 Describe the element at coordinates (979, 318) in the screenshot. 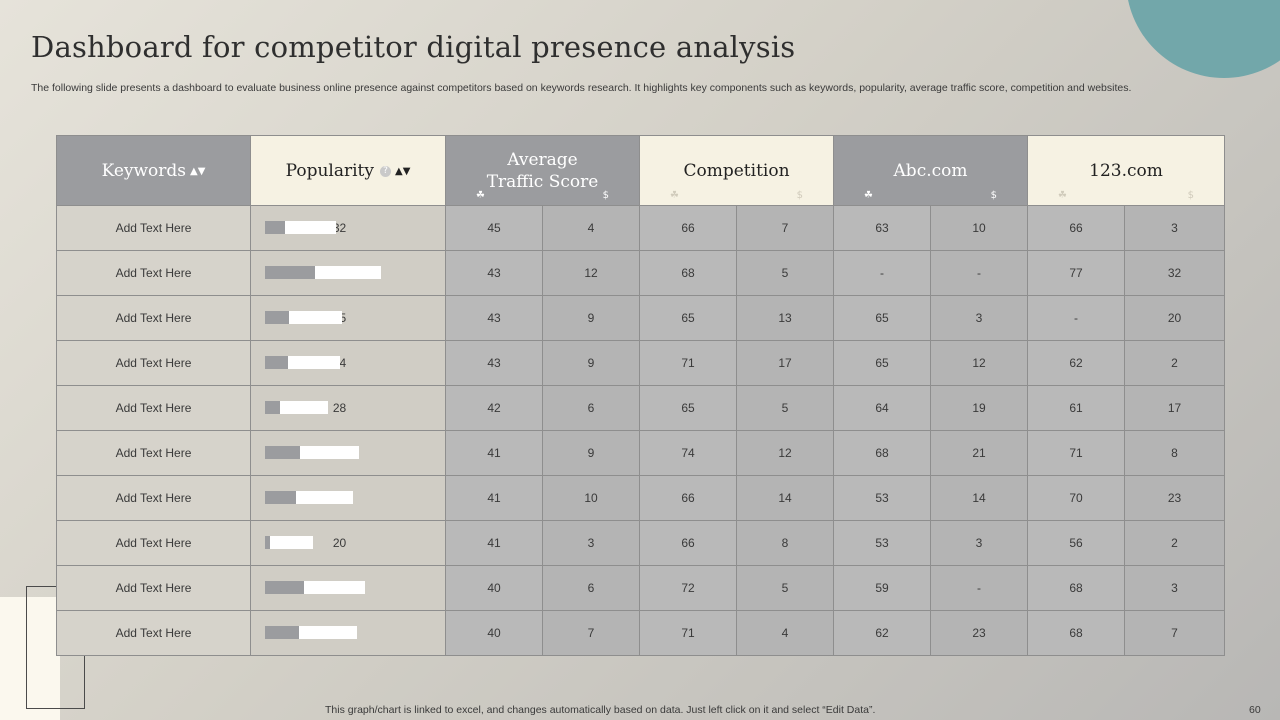

I see `abc-b-cell: 3` at that location.